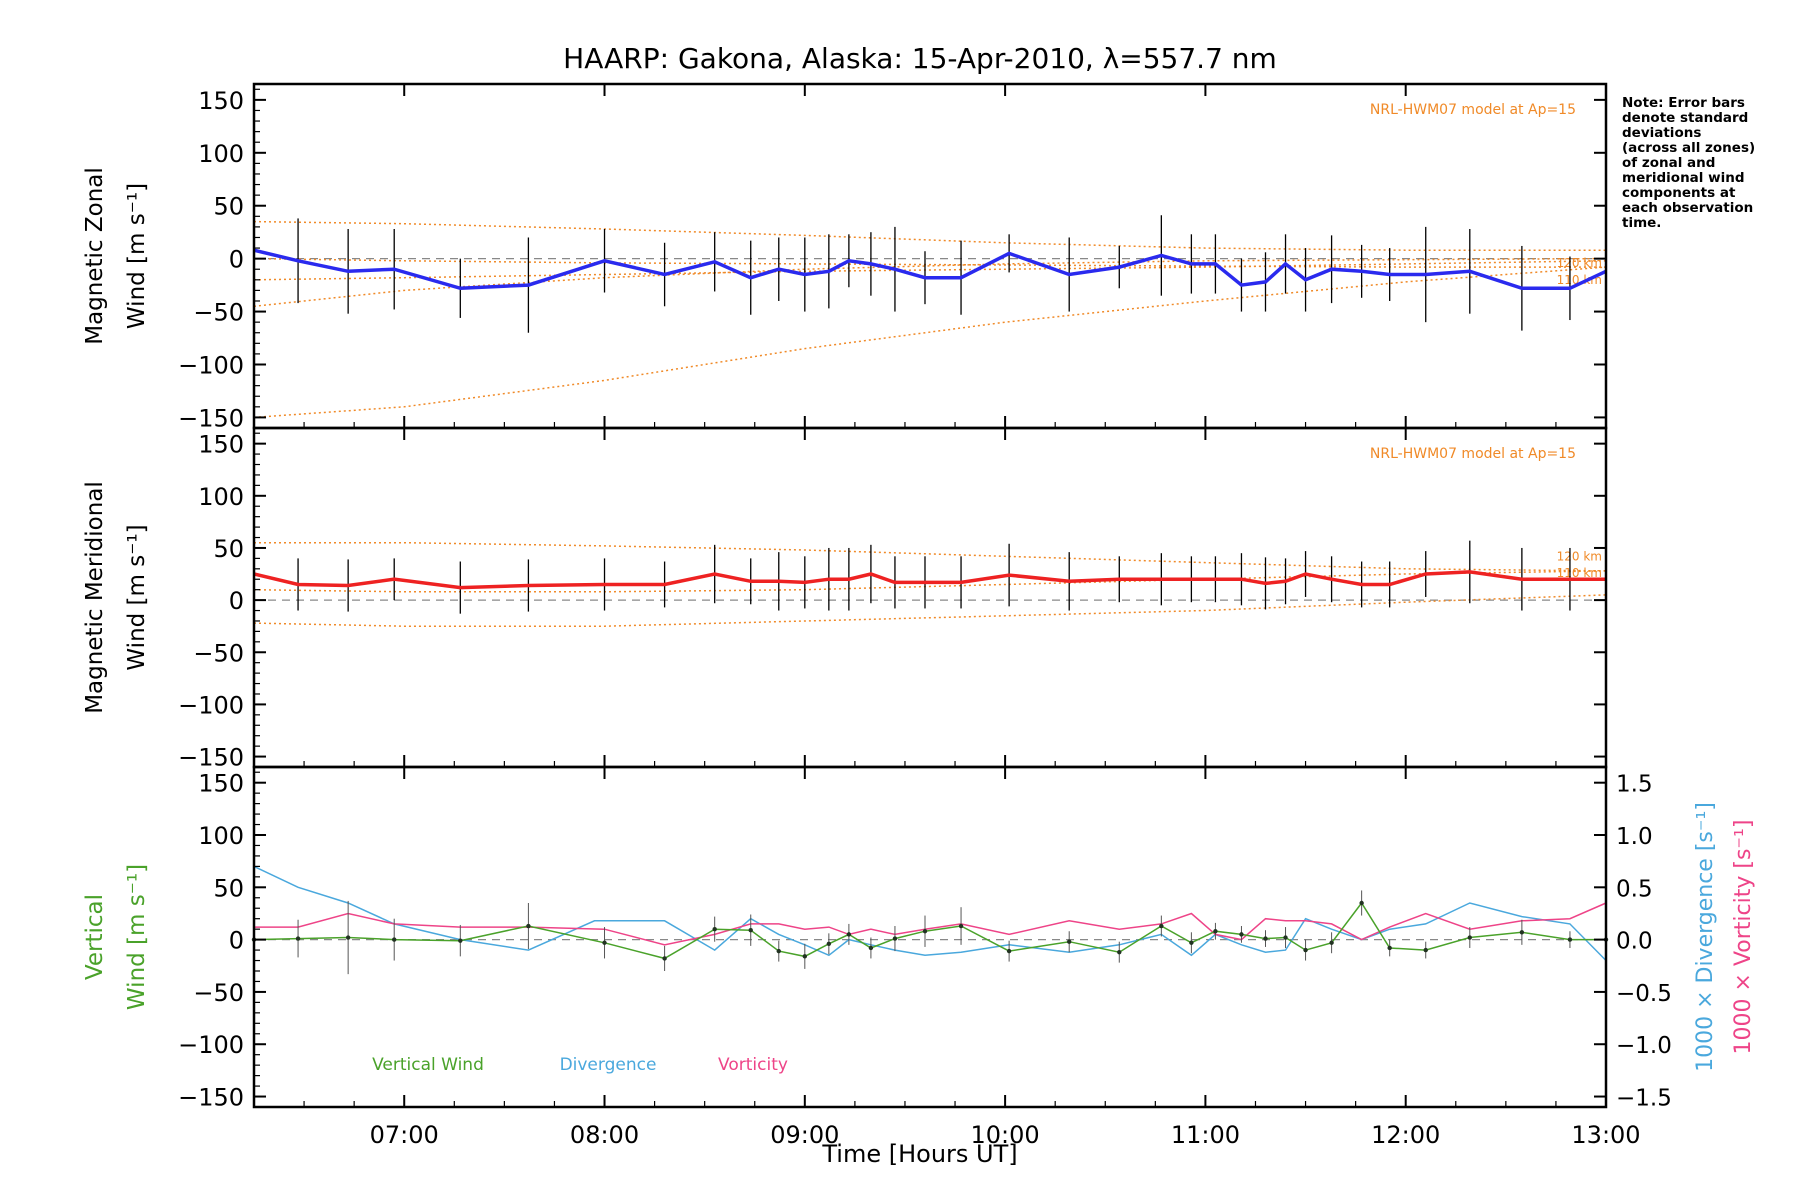 This screenshot has width=1800, height=1200. Describe the element at coordinates (95, 597) in the screenshot. I see `y-axis-label: Magnetic Meridional` at that location.